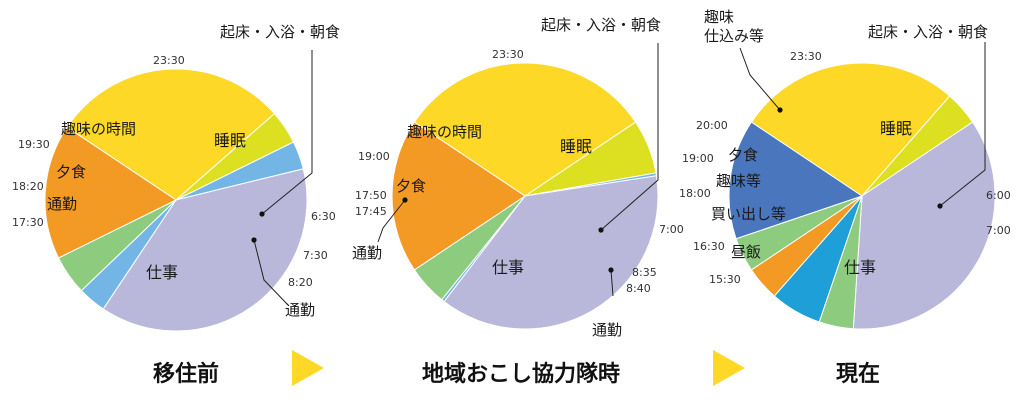  I want to click on time-label: 18:00, so click(695, 193).